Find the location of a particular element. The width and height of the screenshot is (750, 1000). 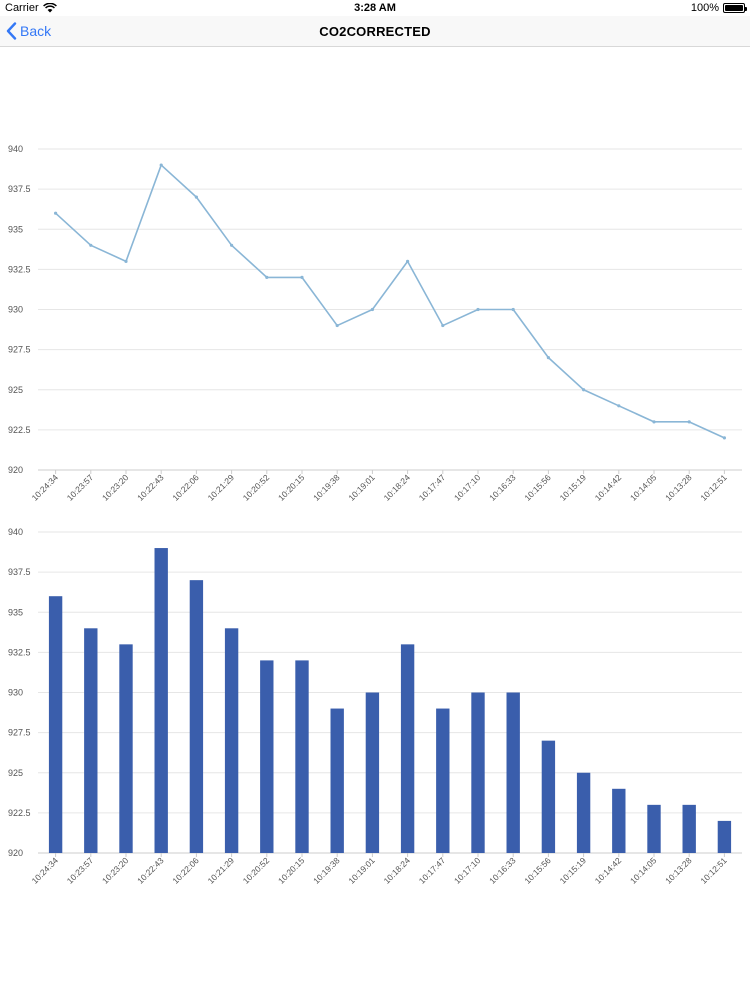

y-tick-label: 927.5 is located at coordinates (19, 350).